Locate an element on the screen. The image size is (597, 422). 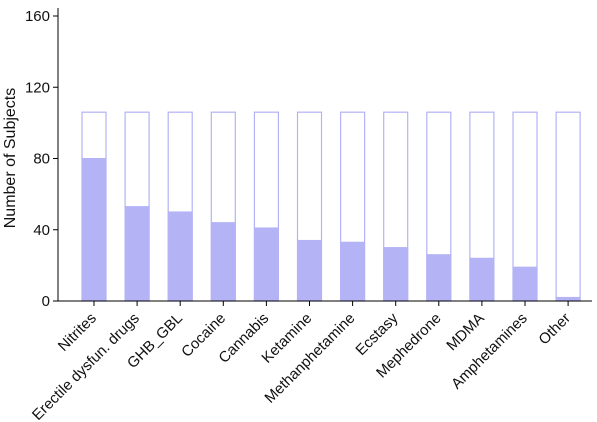
bar-total-outline is located at coordinates (568, 206).